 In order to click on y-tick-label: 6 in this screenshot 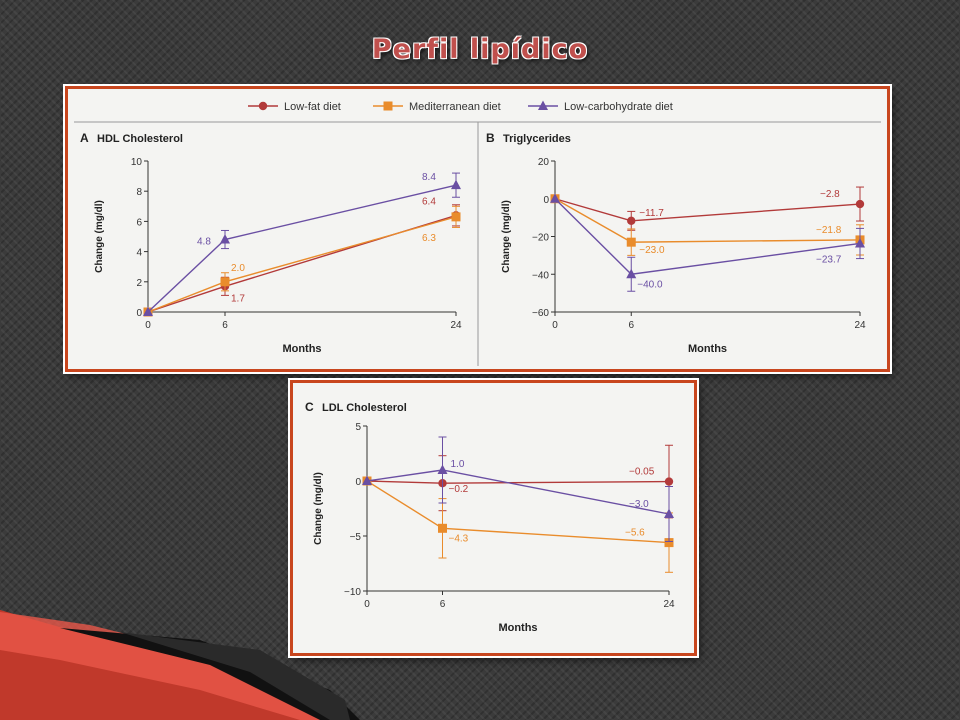, I will do `click(139, 222)`.